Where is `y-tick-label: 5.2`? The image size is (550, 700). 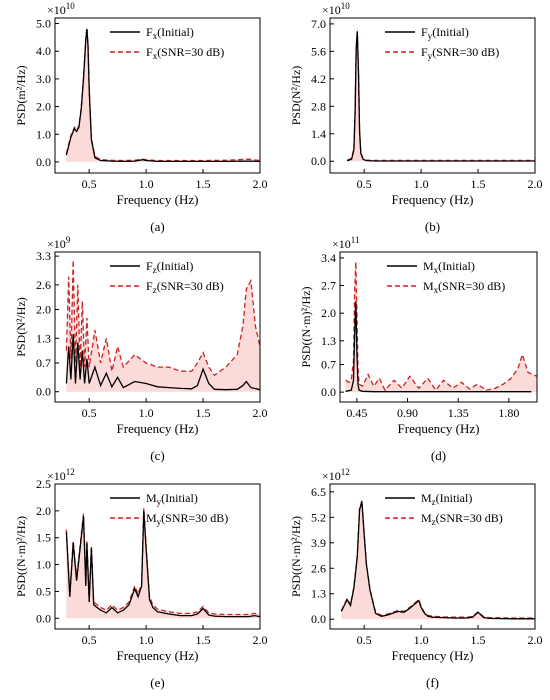
y-tick-label: 5.2 is located at coordinates (318, 517).